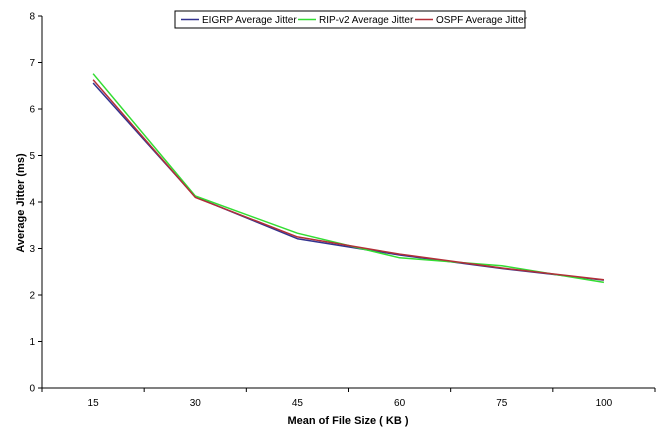 The height and width of the screenshot is (430, 661). Describe the element at coordinates (196, 403) in the screenshot. I see `x-tick-label: 30` at that location.